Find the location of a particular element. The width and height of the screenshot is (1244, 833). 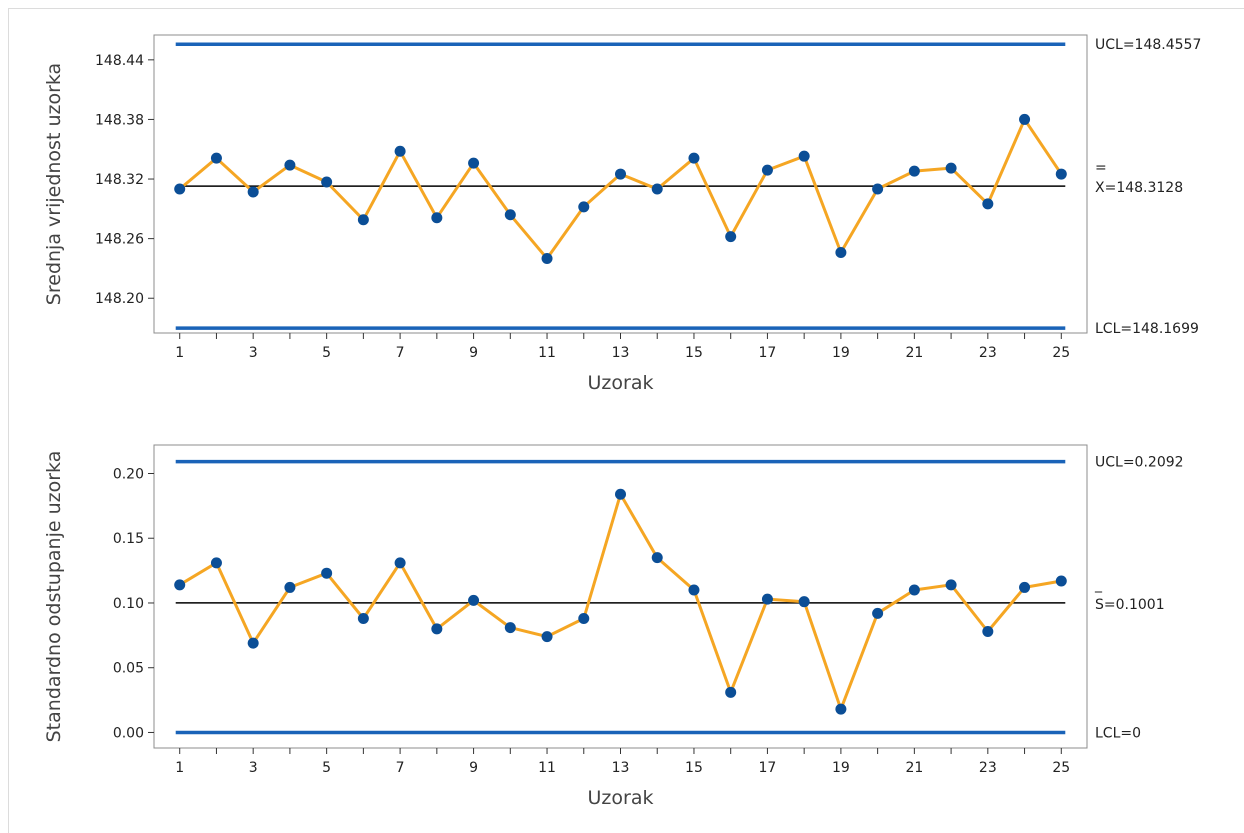

xbar-chart-x-tick-label: 19 is located at coordinates (841, 353).